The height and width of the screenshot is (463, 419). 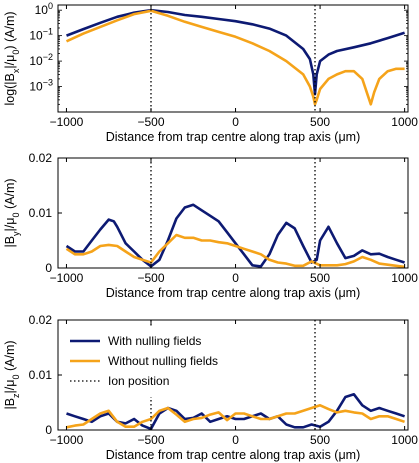 I want to click on legend-entry-label: Without nulling fields, so click(x=163, y=361).